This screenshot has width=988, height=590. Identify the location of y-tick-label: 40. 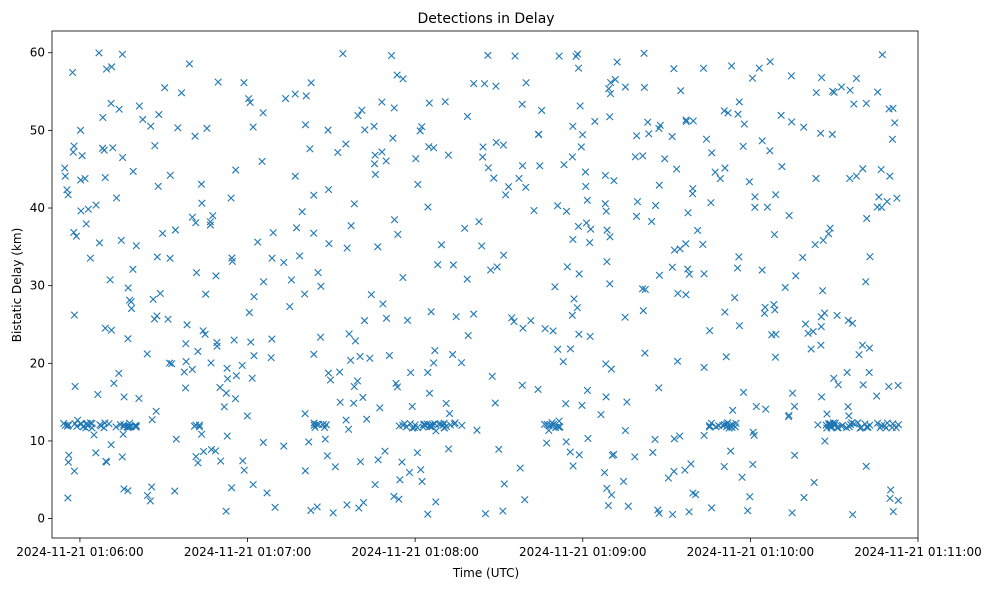
(37, 208).